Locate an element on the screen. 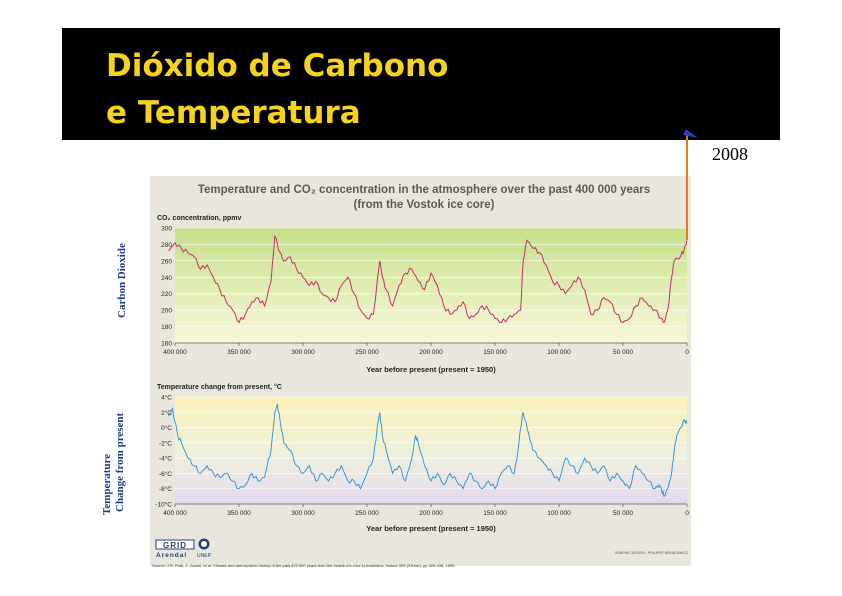 The height and width of the screenshot is (596, 842). temp-y-tick-label: -2°C is located at coordinates (165, 443).